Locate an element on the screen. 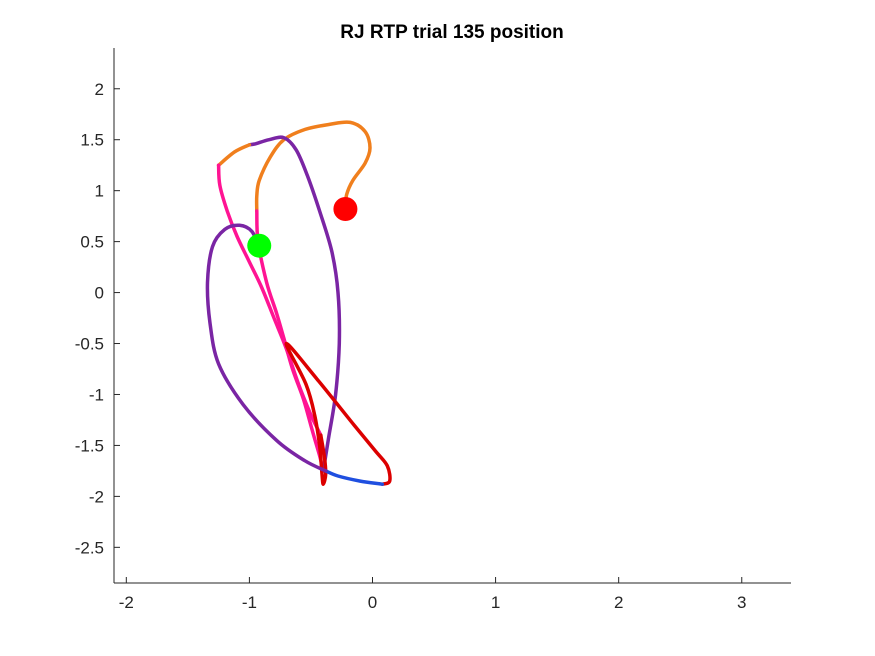  y-tick-label: 0.5 is located at coordinates (92, 242).